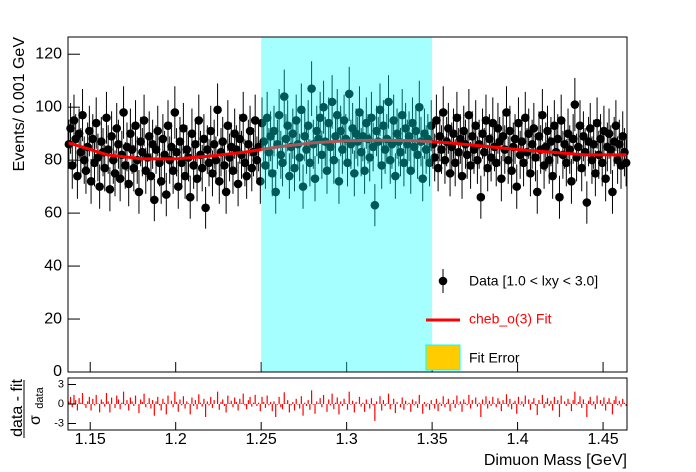 This screenshot has height=472, width=696. Describe the element at coordinates (533, 281) in the screenshot. I see `legend-label: Data [1.0 < lxy < 3.0]` at that location.